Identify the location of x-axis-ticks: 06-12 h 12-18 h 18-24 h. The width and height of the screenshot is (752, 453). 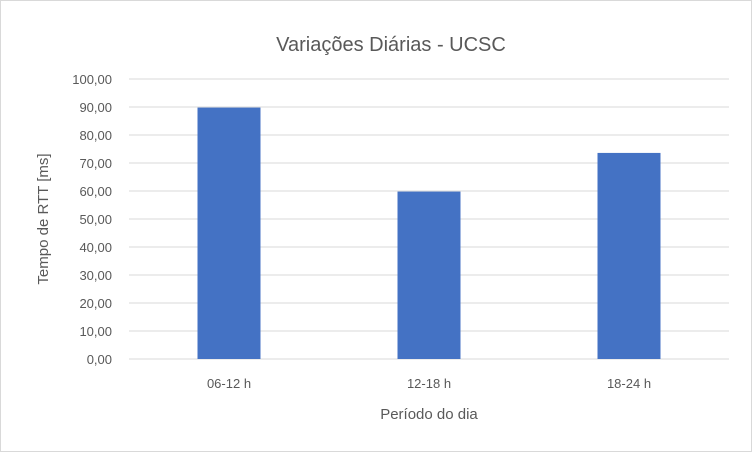
(429, 383).